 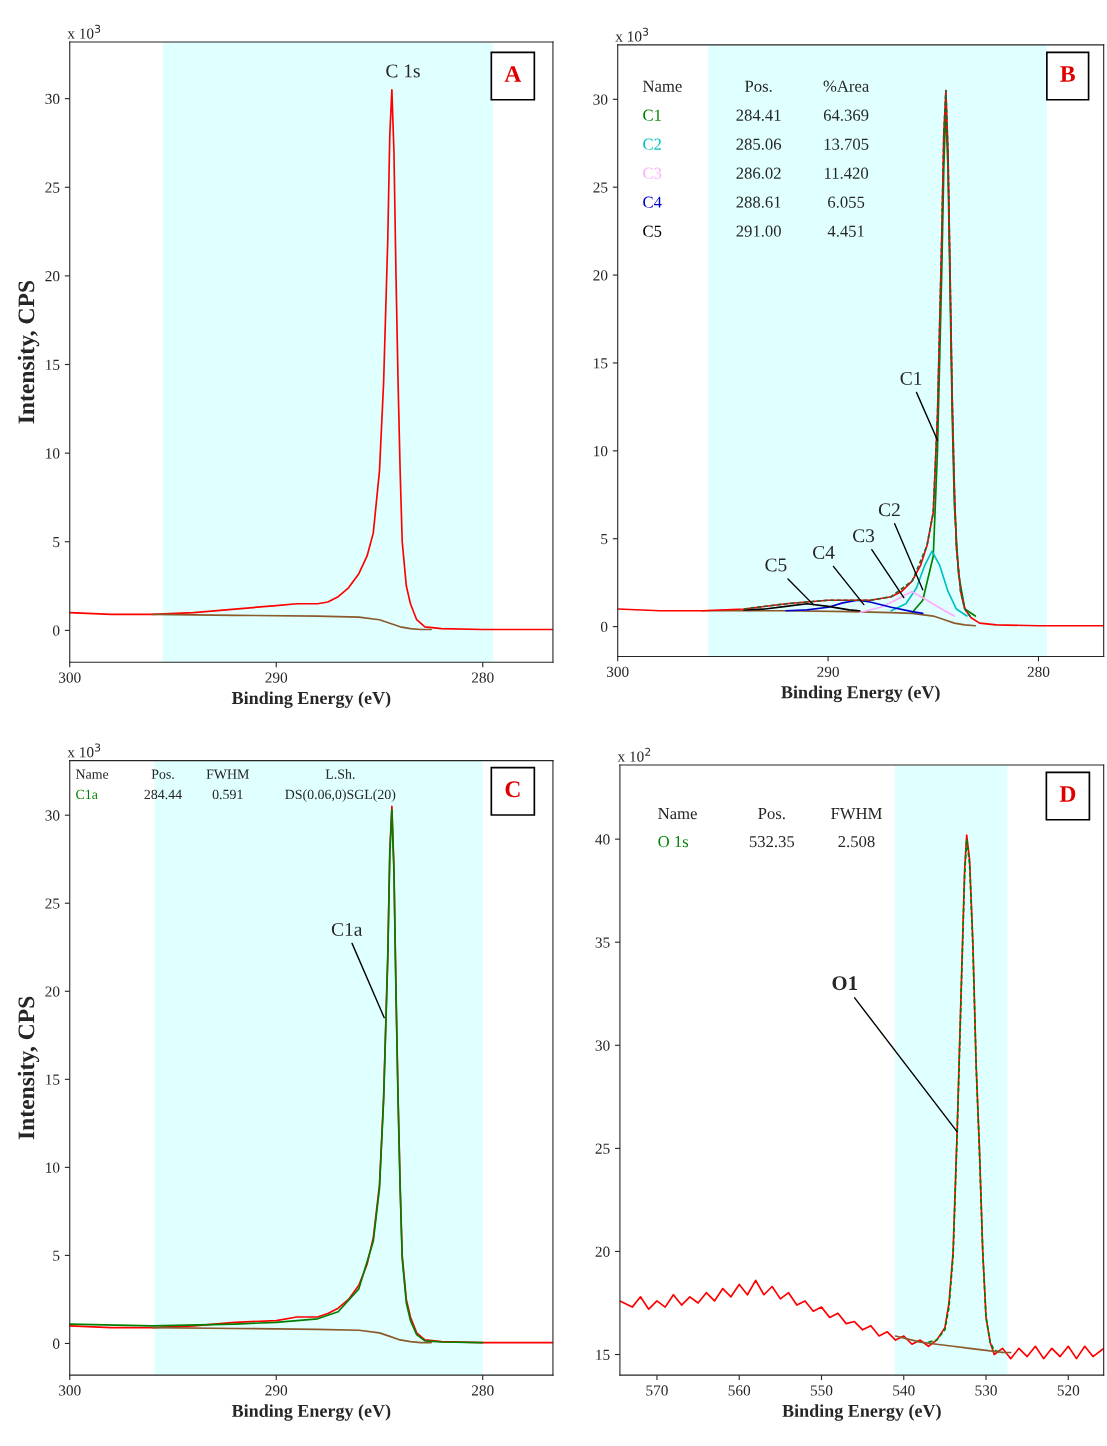 What do you see at coordinates (739, 1390) in the screenshot?
I see `x-tick-label: 560` at bounding box center [739, 1390].